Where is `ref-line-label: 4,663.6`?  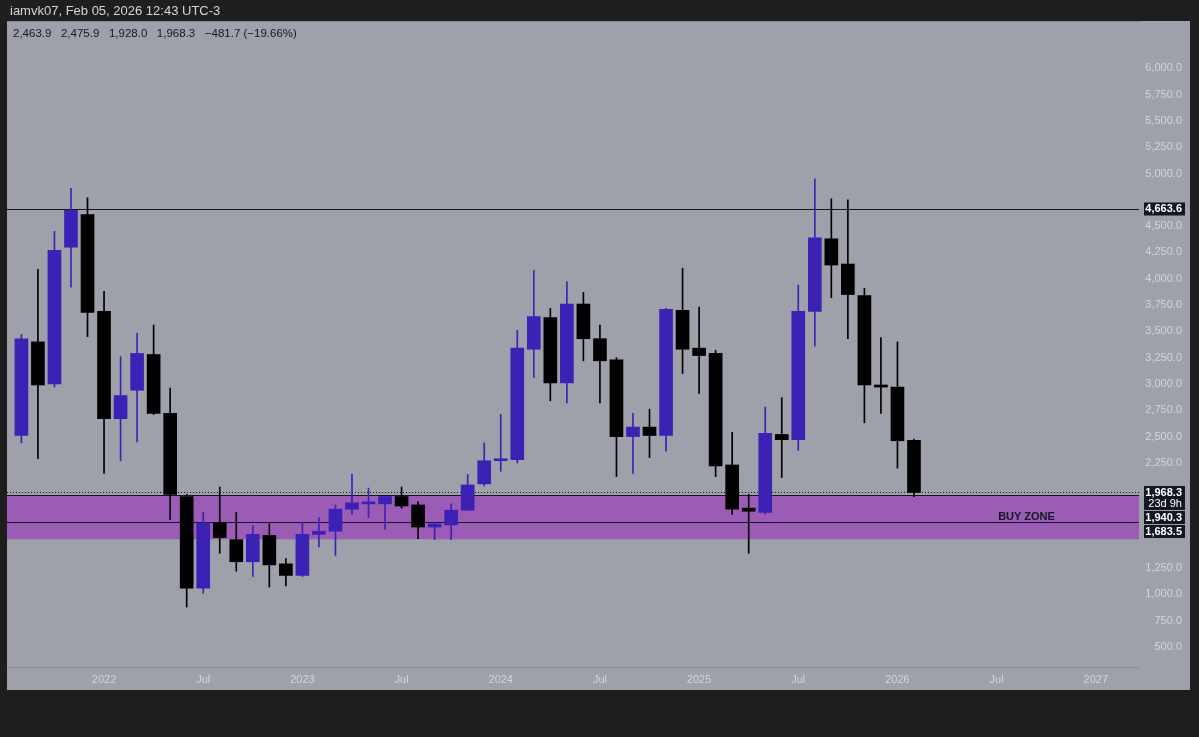 ref-line-label: 4,663.6 is located at coordinates (1163, 208).